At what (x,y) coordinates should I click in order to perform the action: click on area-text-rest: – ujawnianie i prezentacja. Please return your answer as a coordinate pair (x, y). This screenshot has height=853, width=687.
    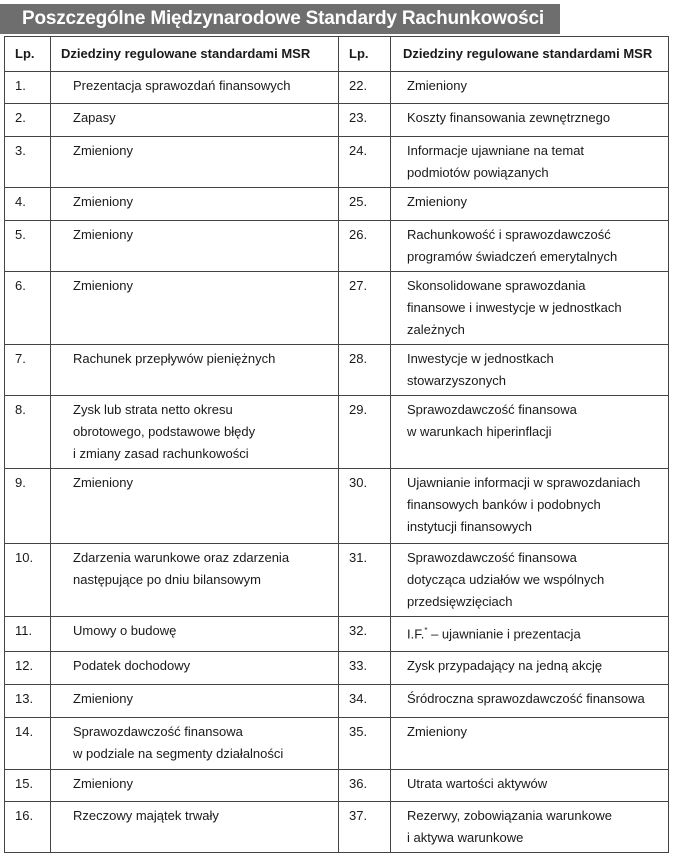
    Looking at the image, I should click on (504, 634).